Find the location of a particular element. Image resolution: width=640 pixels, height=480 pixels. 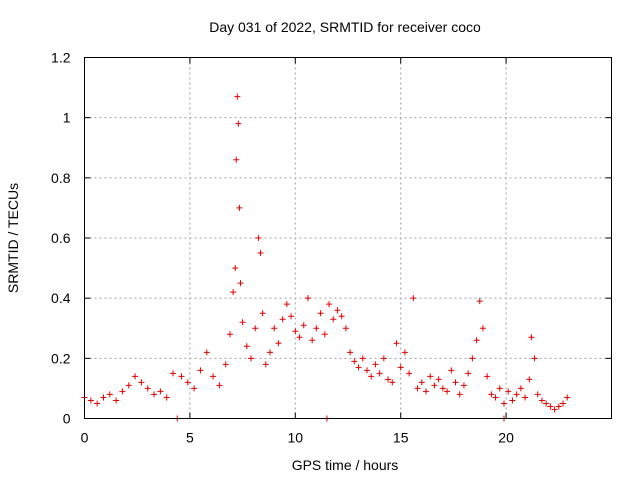

x-tick-label: 15 is located at coordinates (401, 438).